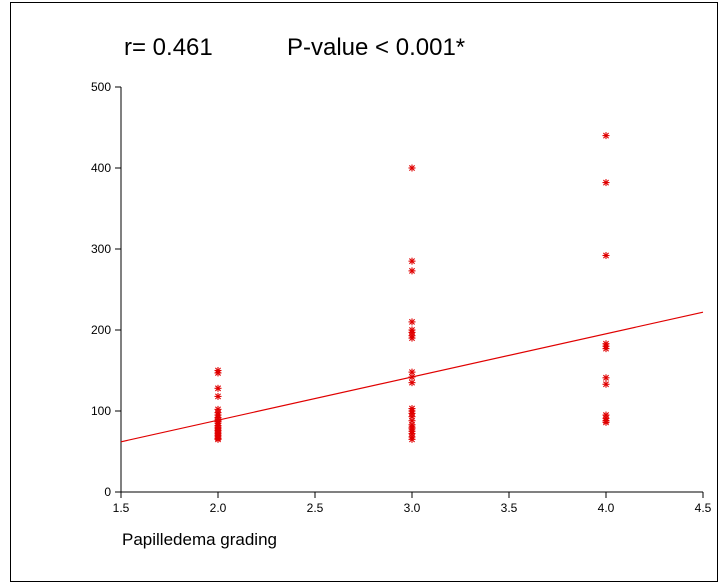  Describe the element at coordinates (412, 508) in the screenshot. I see `x-tick-label: 3.0` at that location.